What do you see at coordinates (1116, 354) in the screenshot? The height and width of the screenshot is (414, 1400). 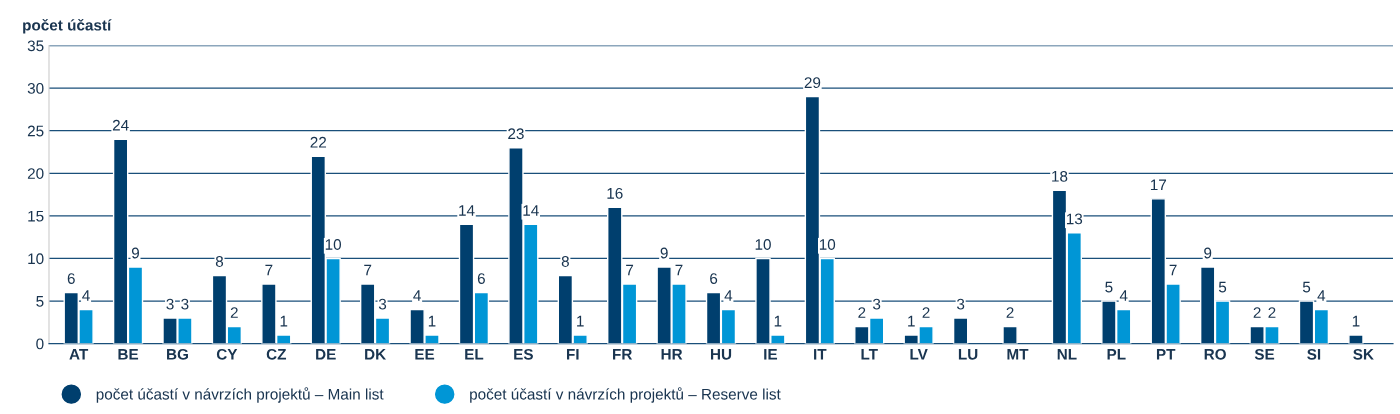 I see `x-tick-label: PL` at bounding box center [1116, 354].